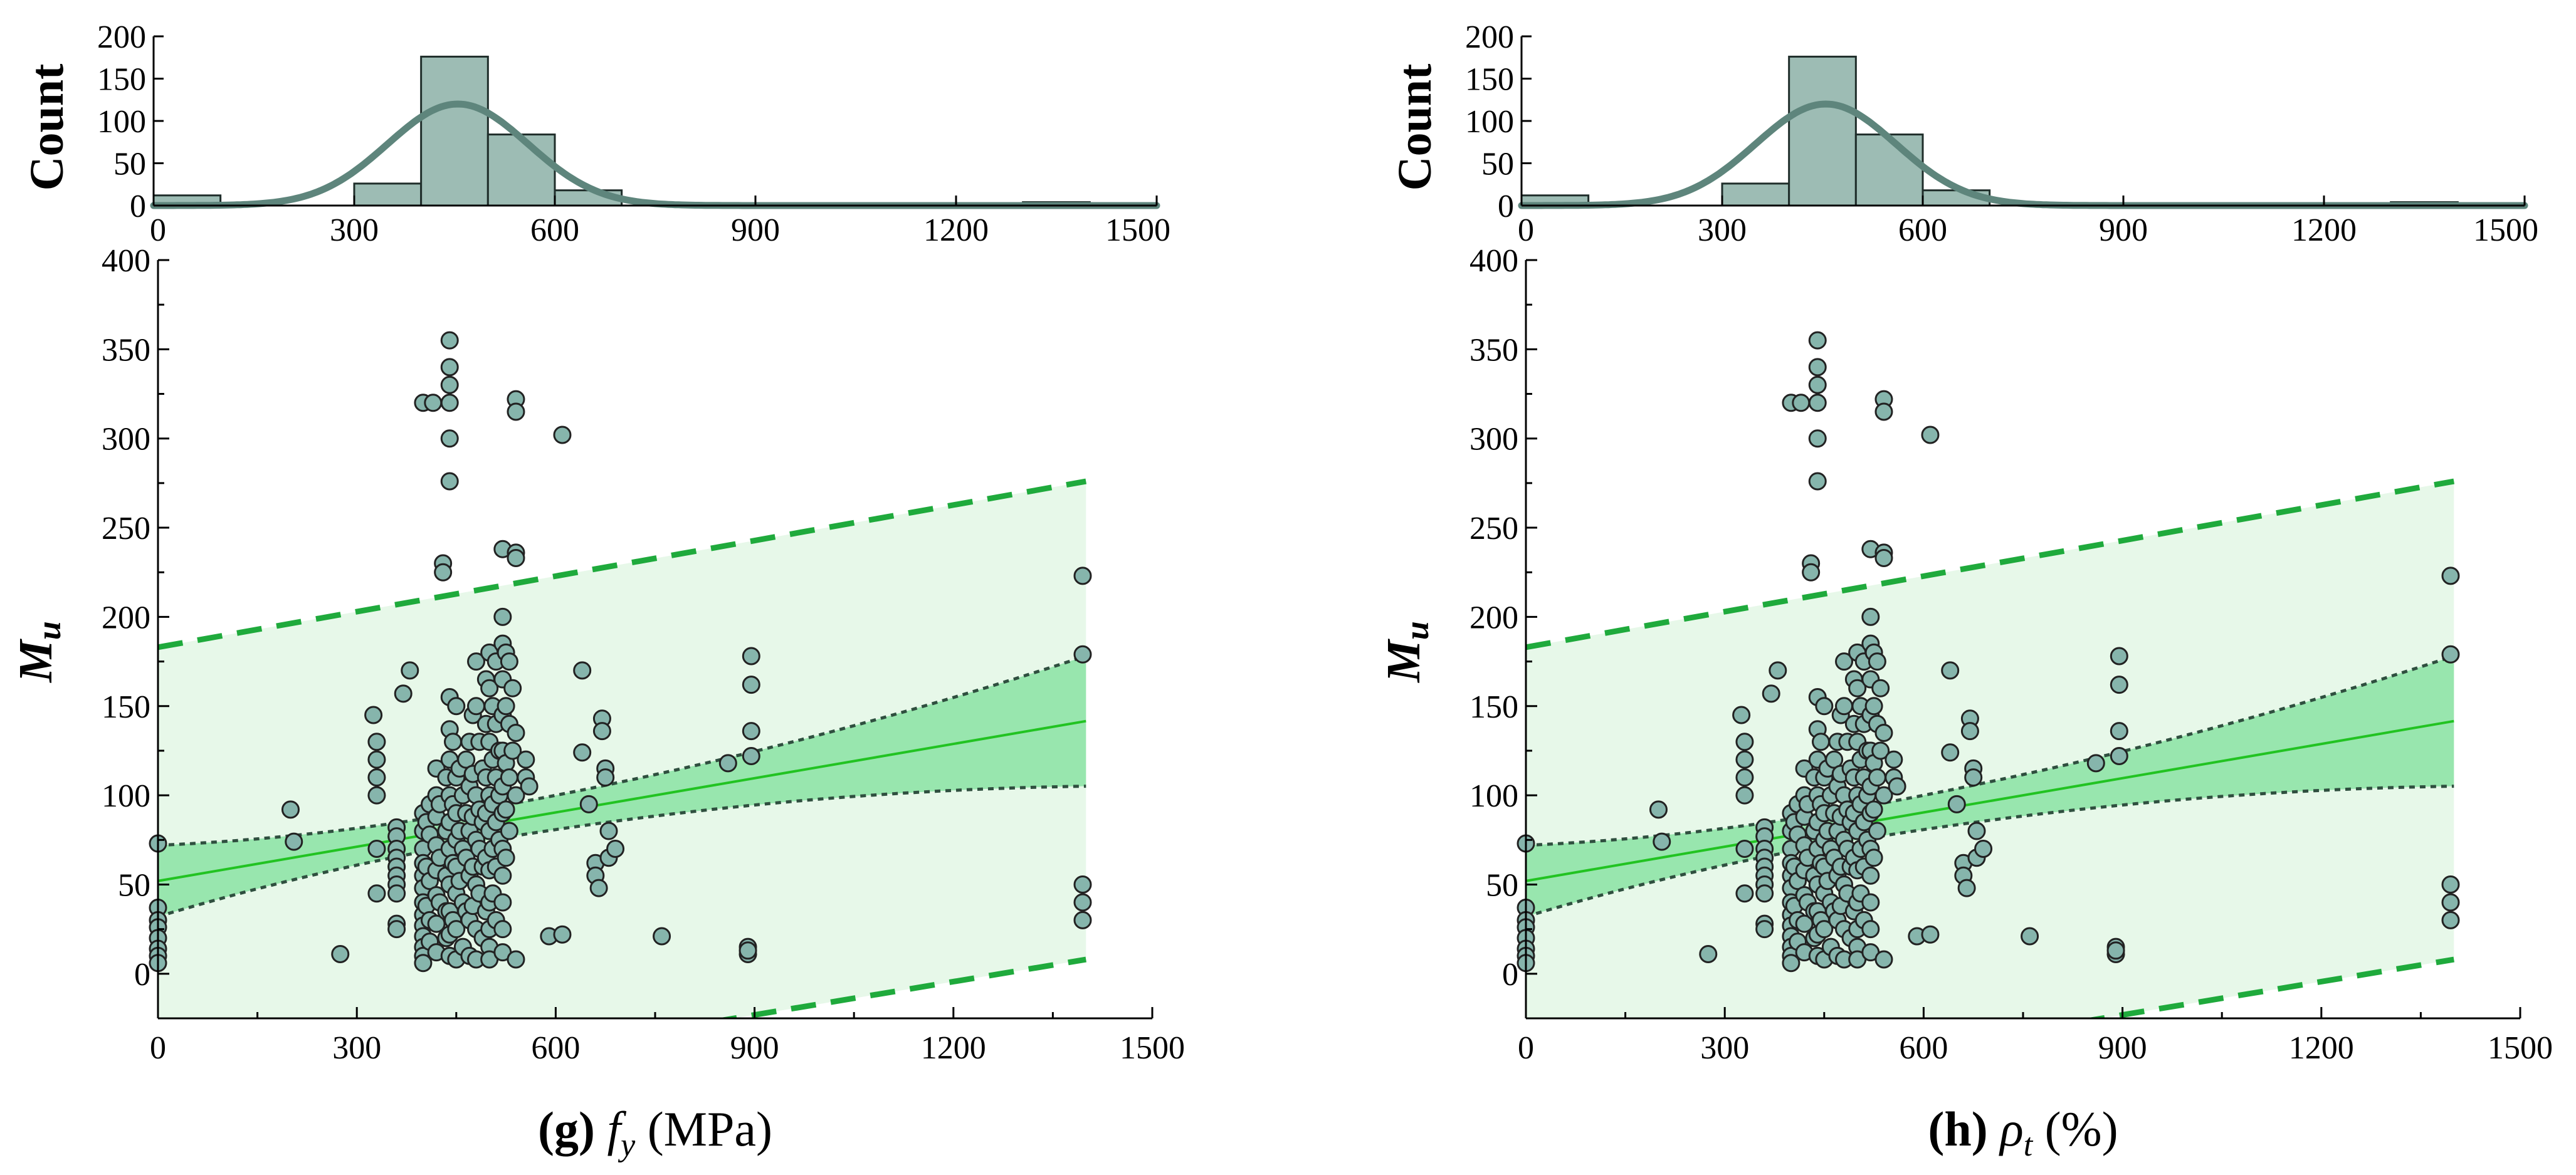  What do you see at coordinates (1493, 261) in the screenshot?
I see `scatter-y-tick-label: 400` at bounding box center [1493, 261].